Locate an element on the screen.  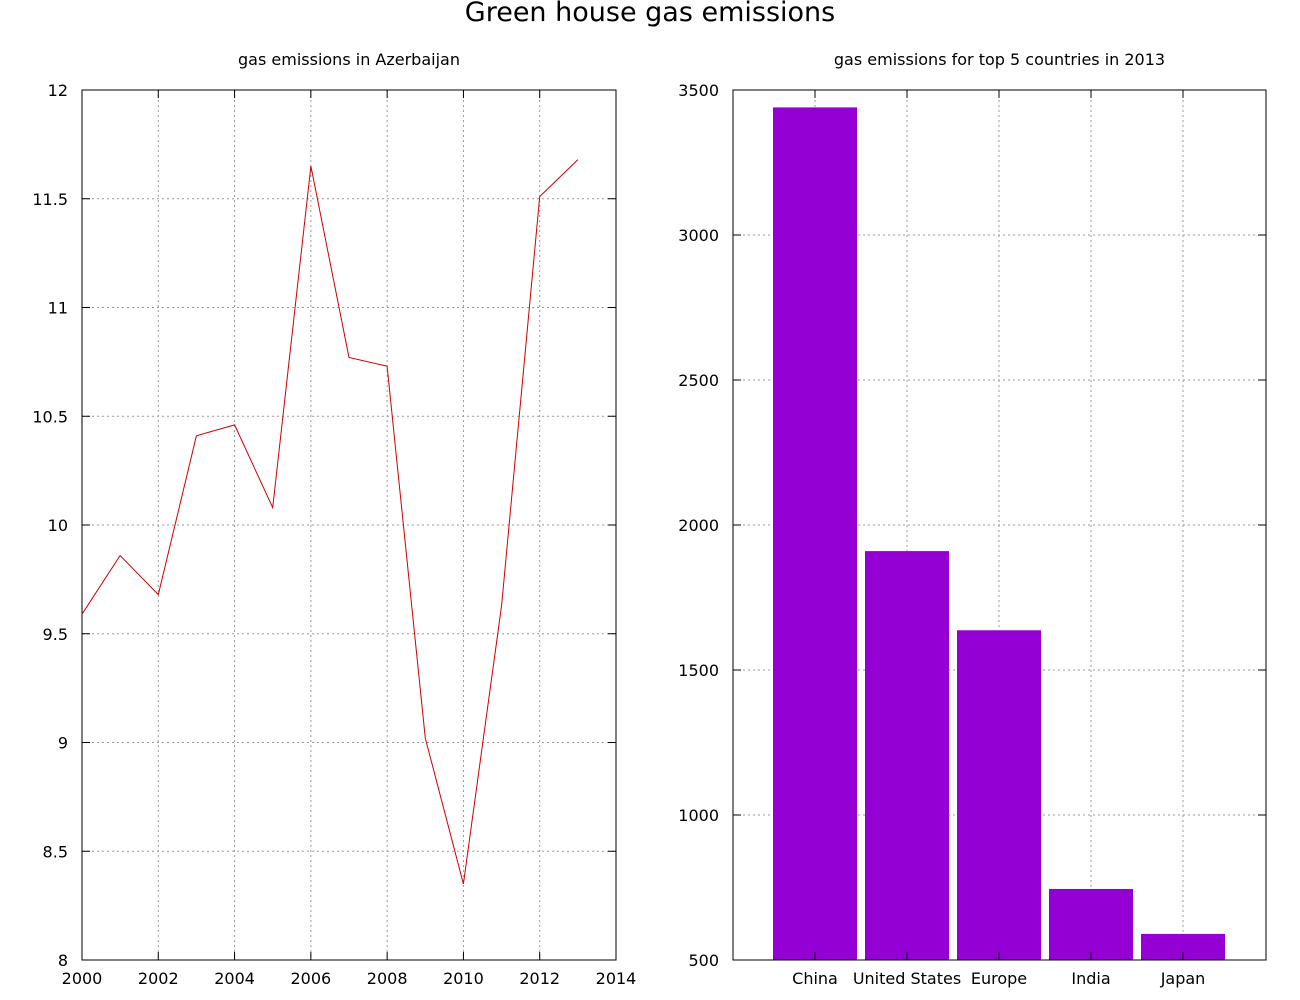
x-tick-label: 2012 is located at coordinates (539, 978).